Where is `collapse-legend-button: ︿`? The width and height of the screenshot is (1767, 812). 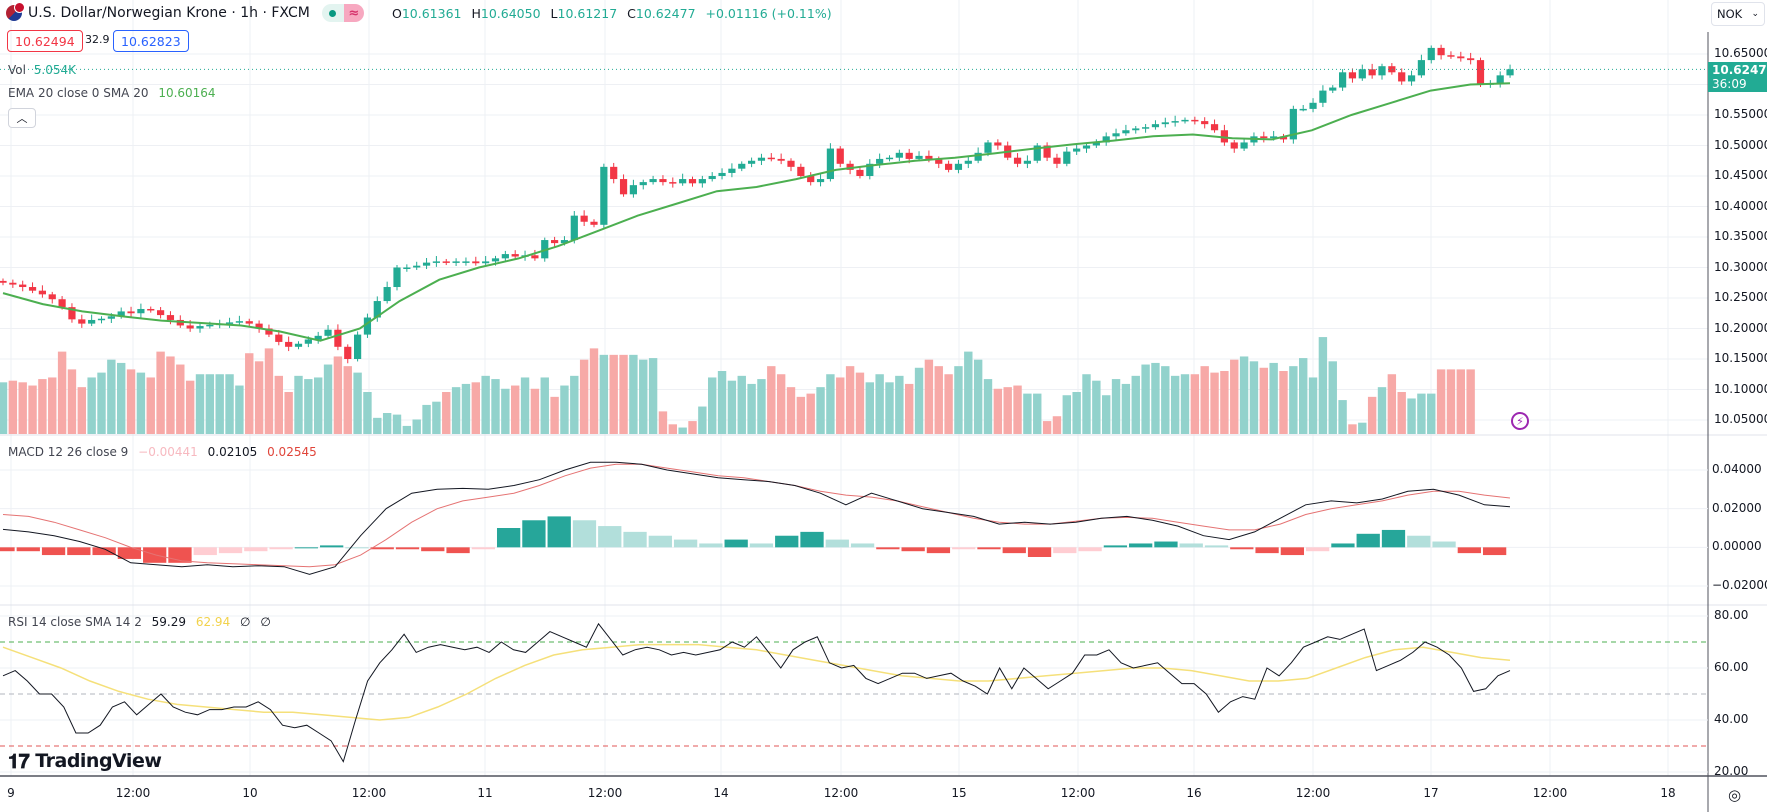 collapse-legend-button: ︿ is located at coordinates (22, 118).